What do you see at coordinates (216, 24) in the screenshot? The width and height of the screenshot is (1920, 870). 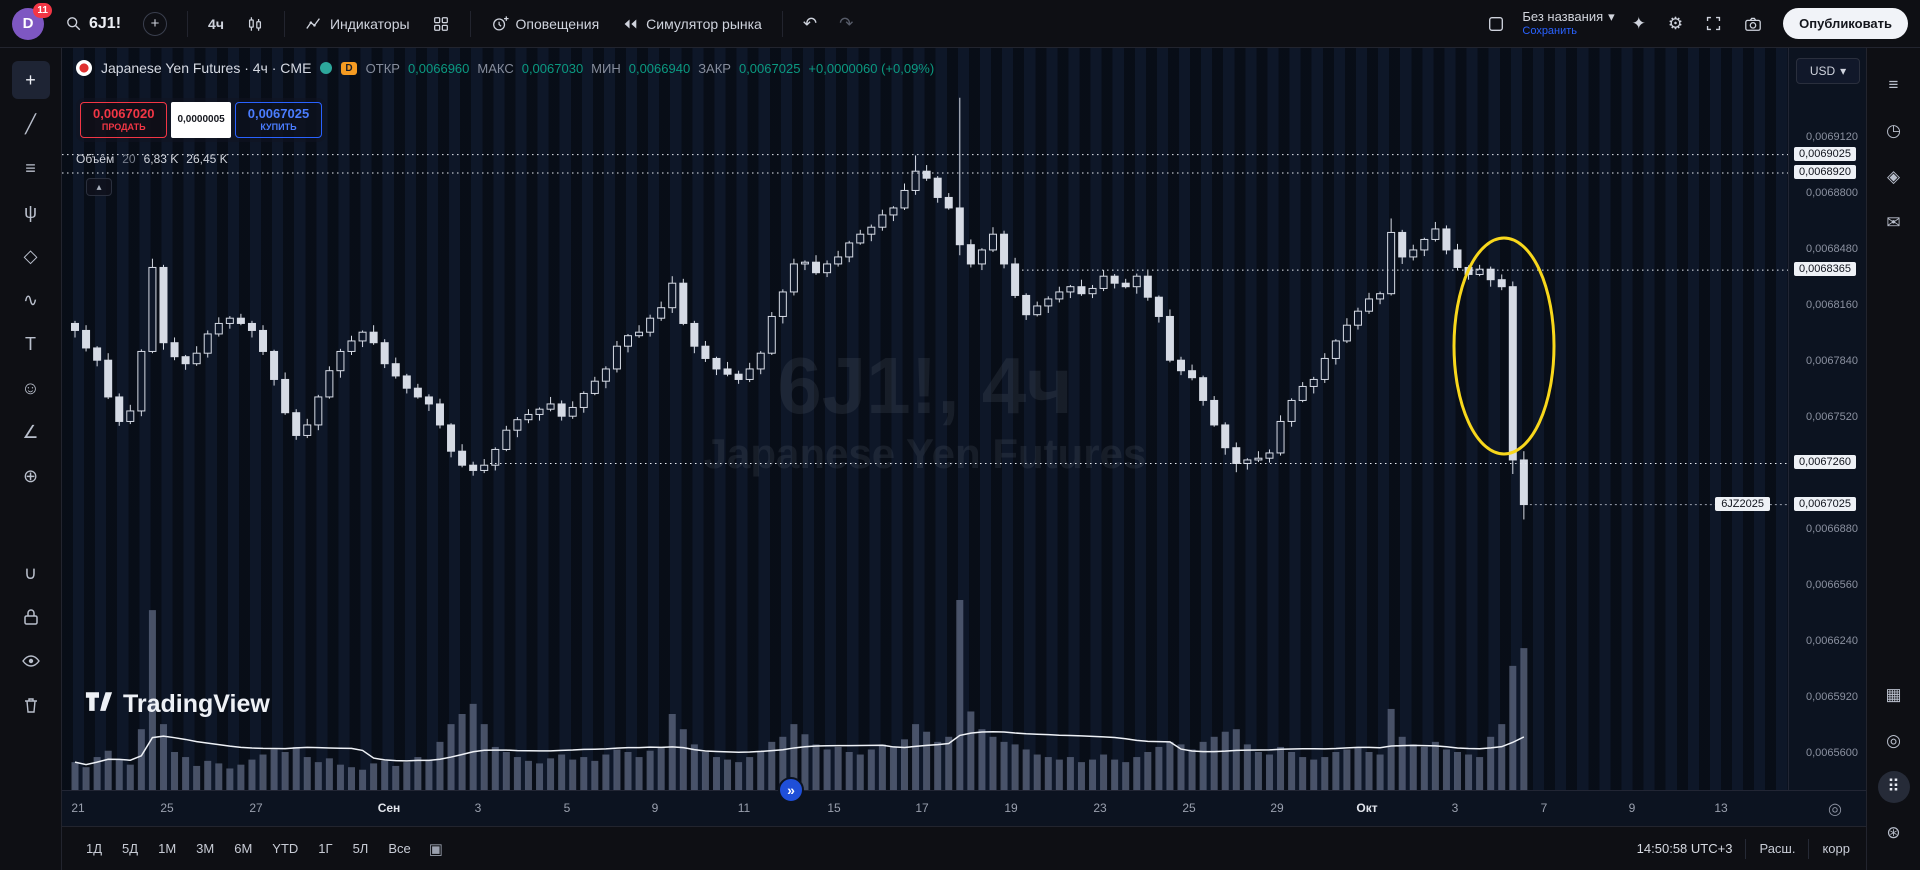 I see `interval-button: 4ч` at bounding box center [216, 24].